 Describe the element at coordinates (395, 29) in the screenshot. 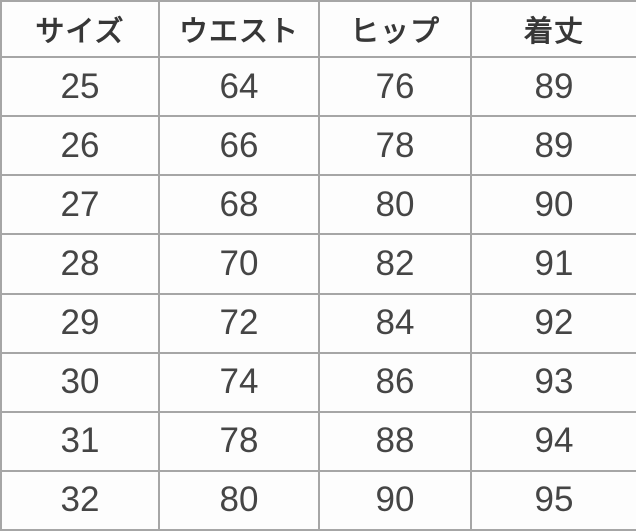

I see `col-header-hip: ヒップ` at that location.